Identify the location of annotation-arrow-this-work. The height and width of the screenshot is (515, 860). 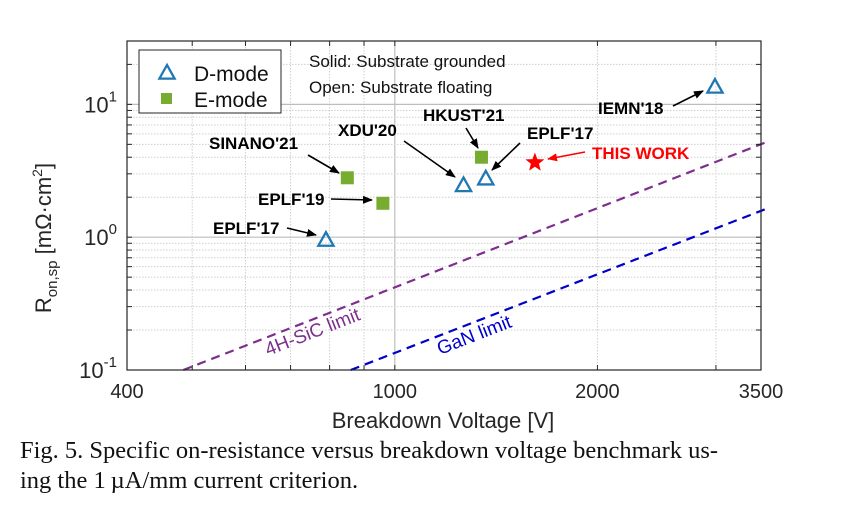
(566, 156).